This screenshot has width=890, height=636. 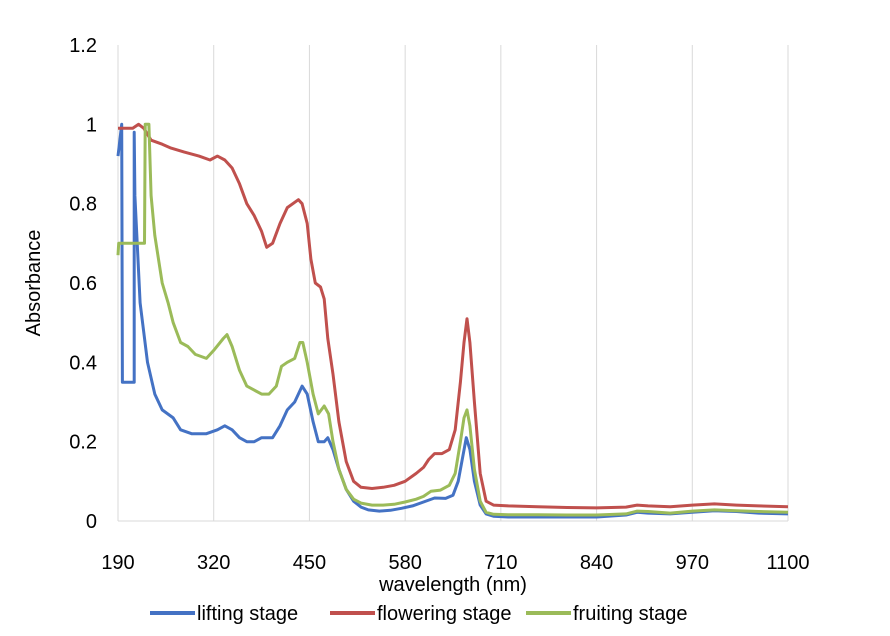 I want to click on y-tick-label: 0.6, so click(x=83, y=284).